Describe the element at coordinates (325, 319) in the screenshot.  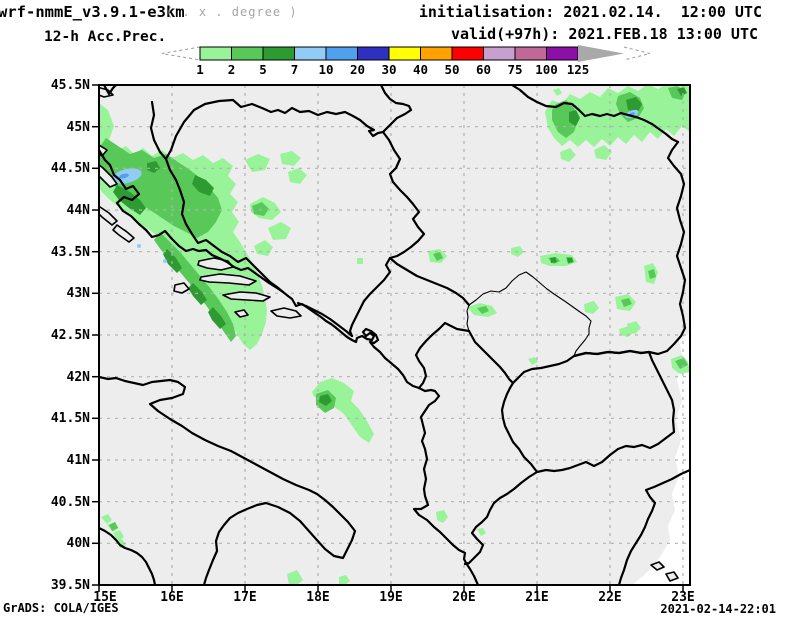
I see `border-croatia-strip-dubrovnik` at that location.